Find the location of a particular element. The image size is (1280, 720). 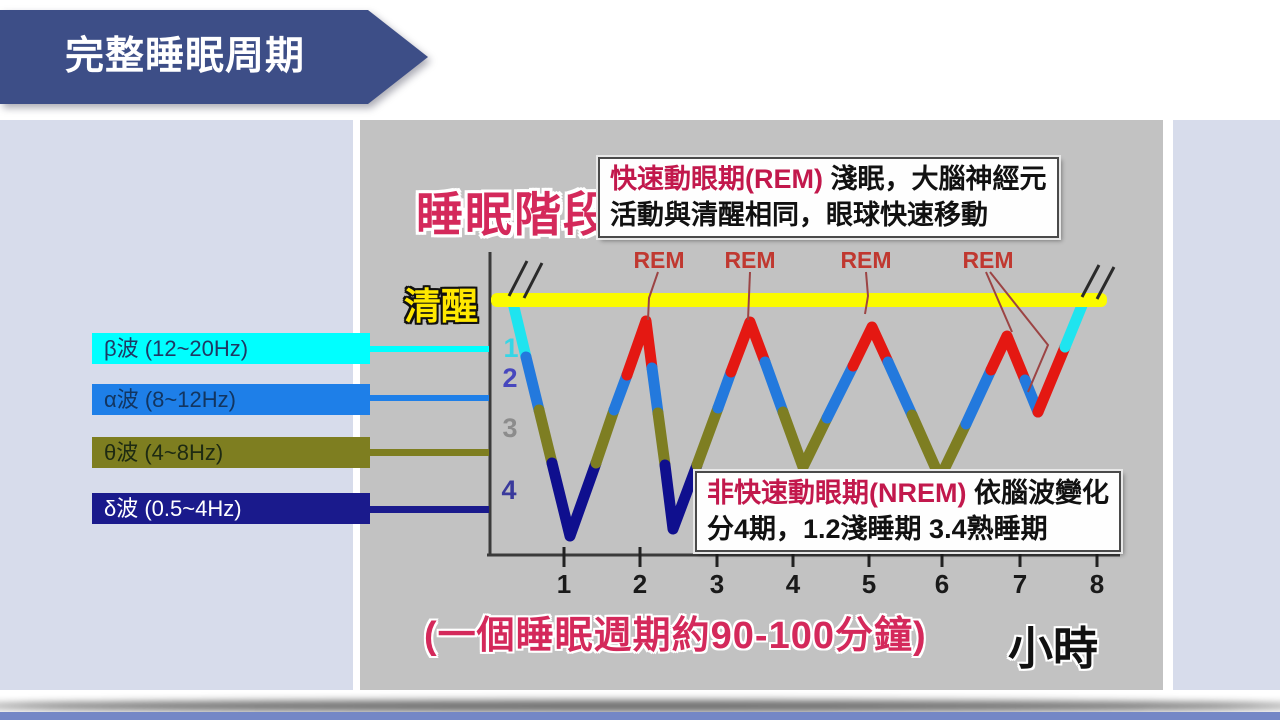

rem-callout-heading: 快速動眼期(REM) is located at coordinates (716, 179).